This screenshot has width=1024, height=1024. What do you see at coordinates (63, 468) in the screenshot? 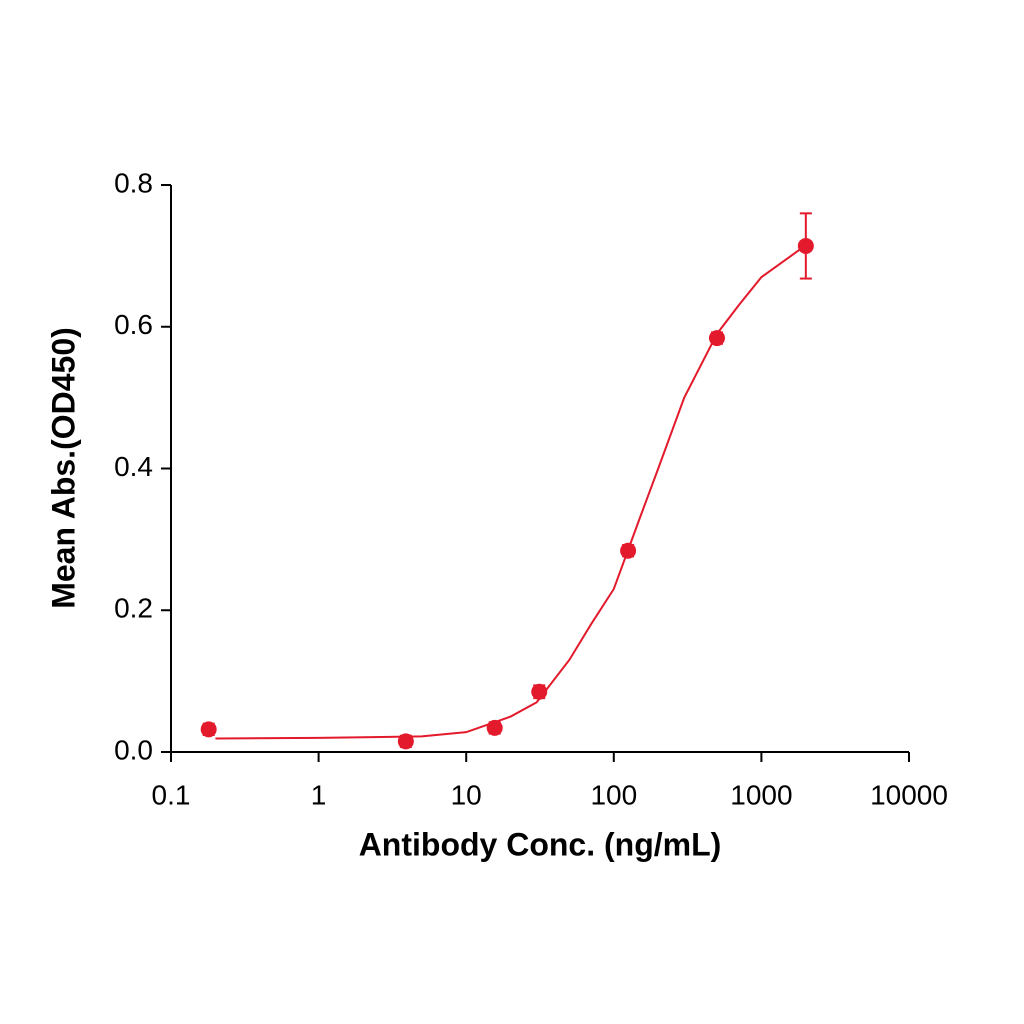
I see `y-axis-title: Mean Abs.(OD450)` at bounding box center [63, 468].